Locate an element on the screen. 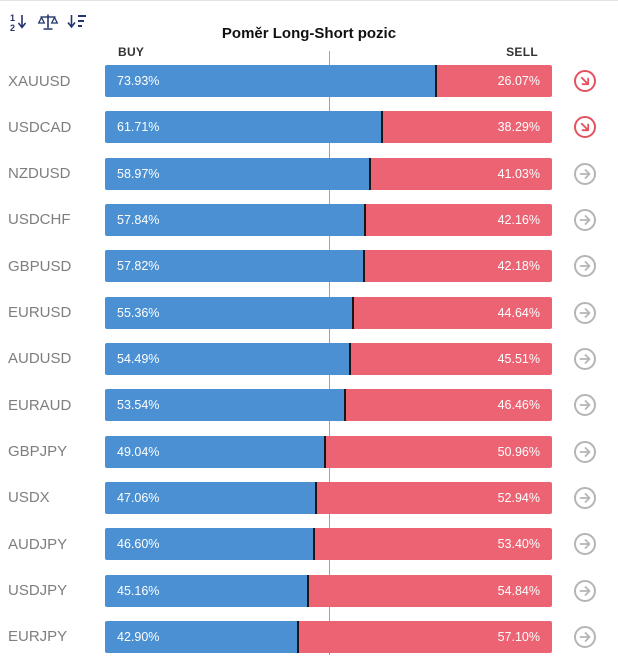 Image resolution: width=618 pixels, height=667 pixels. symbol-label: XAUUSD is located at coordinates (39, 81).